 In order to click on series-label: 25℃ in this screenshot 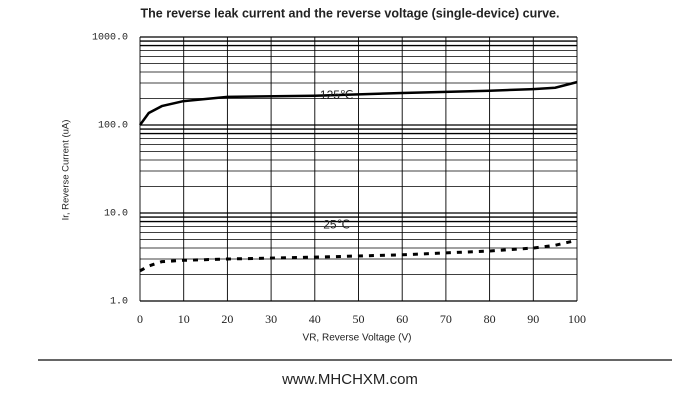, I will do `click(336, 224)`.